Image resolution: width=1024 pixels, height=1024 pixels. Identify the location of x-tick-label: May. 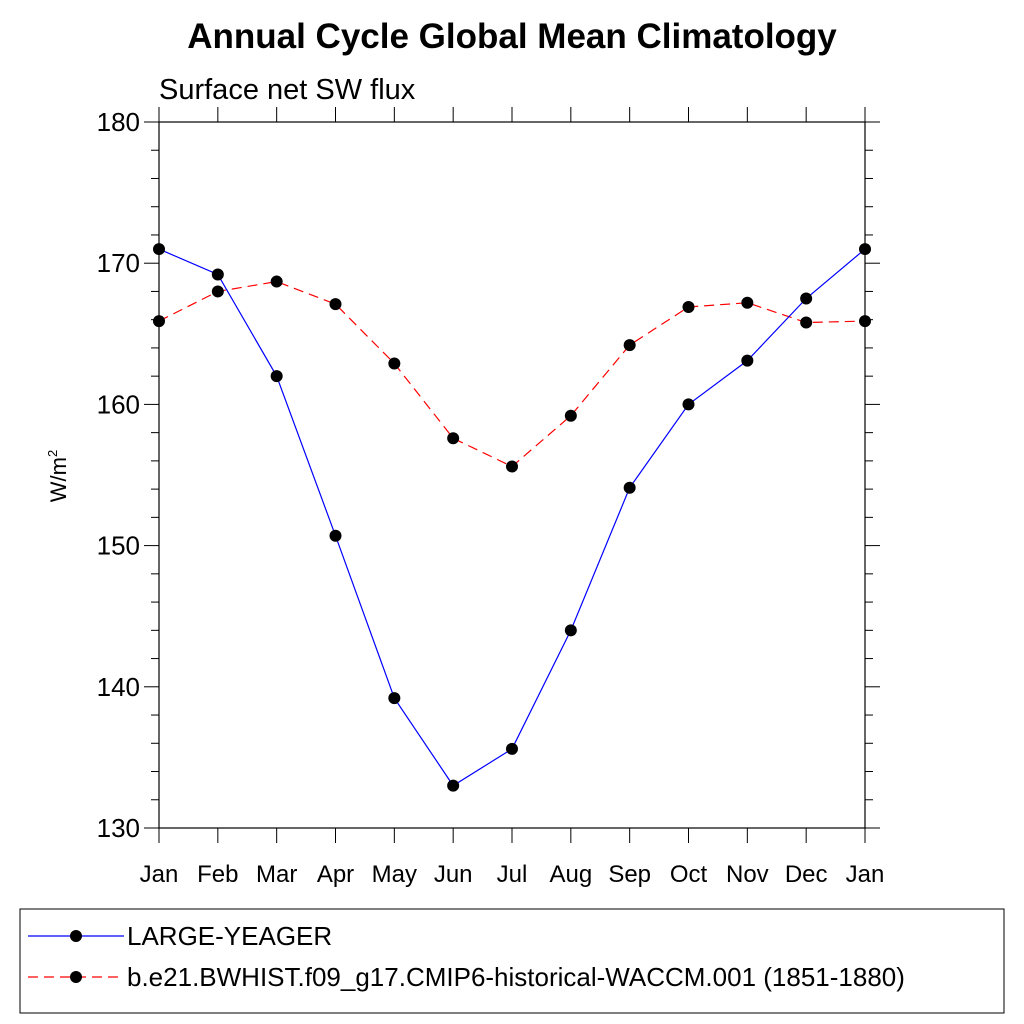
(394, 874).